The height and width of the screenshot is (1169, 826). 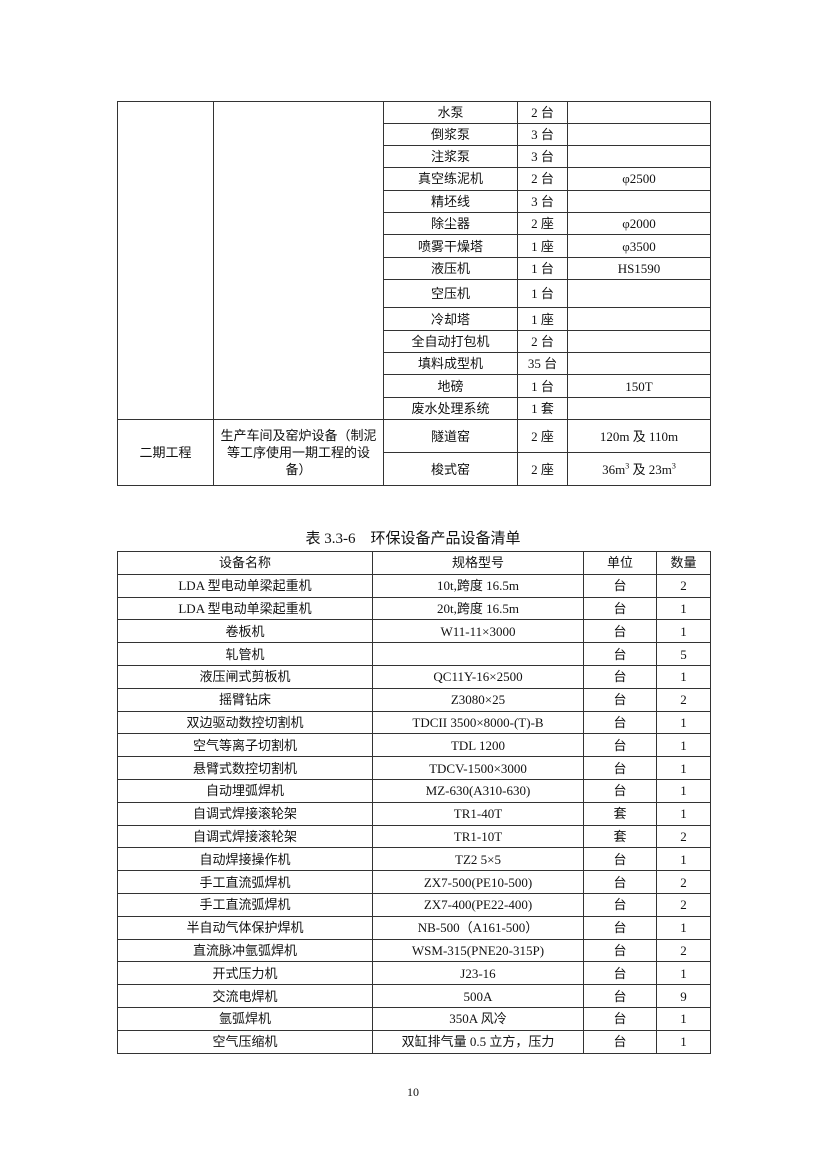 I want to click on equipment-spec: 36m3 及 23m3, so click(x=639, y=469).